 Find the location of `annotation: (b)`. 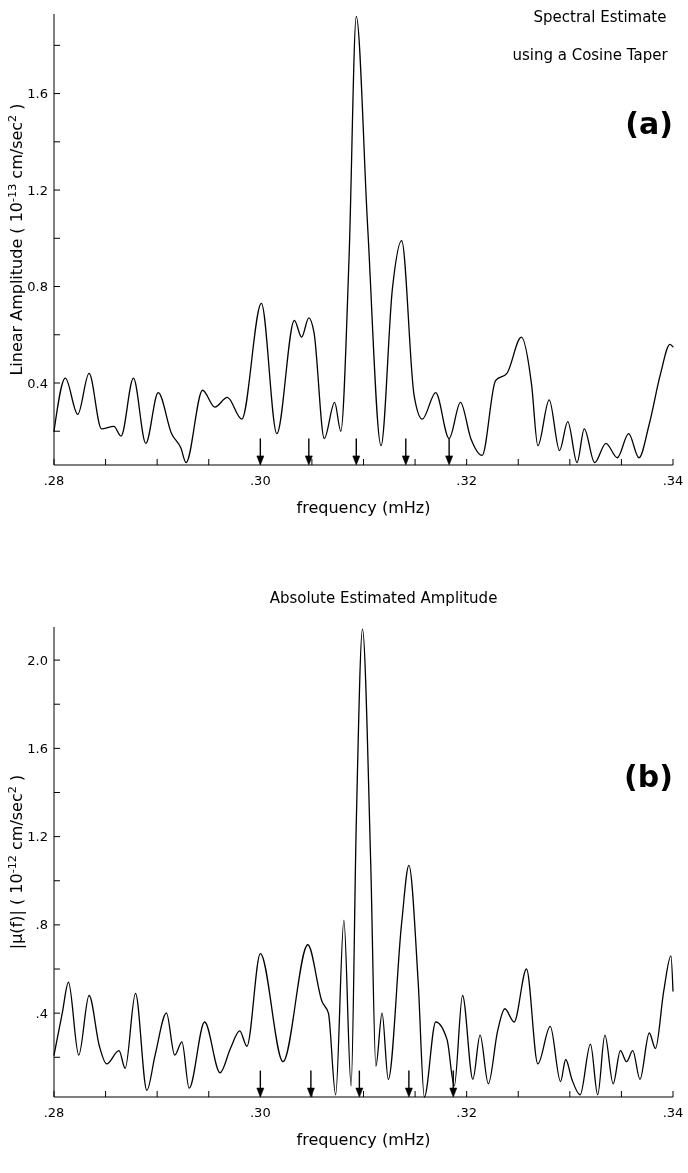

annotation: (b) is located at coordinates (648, 776).